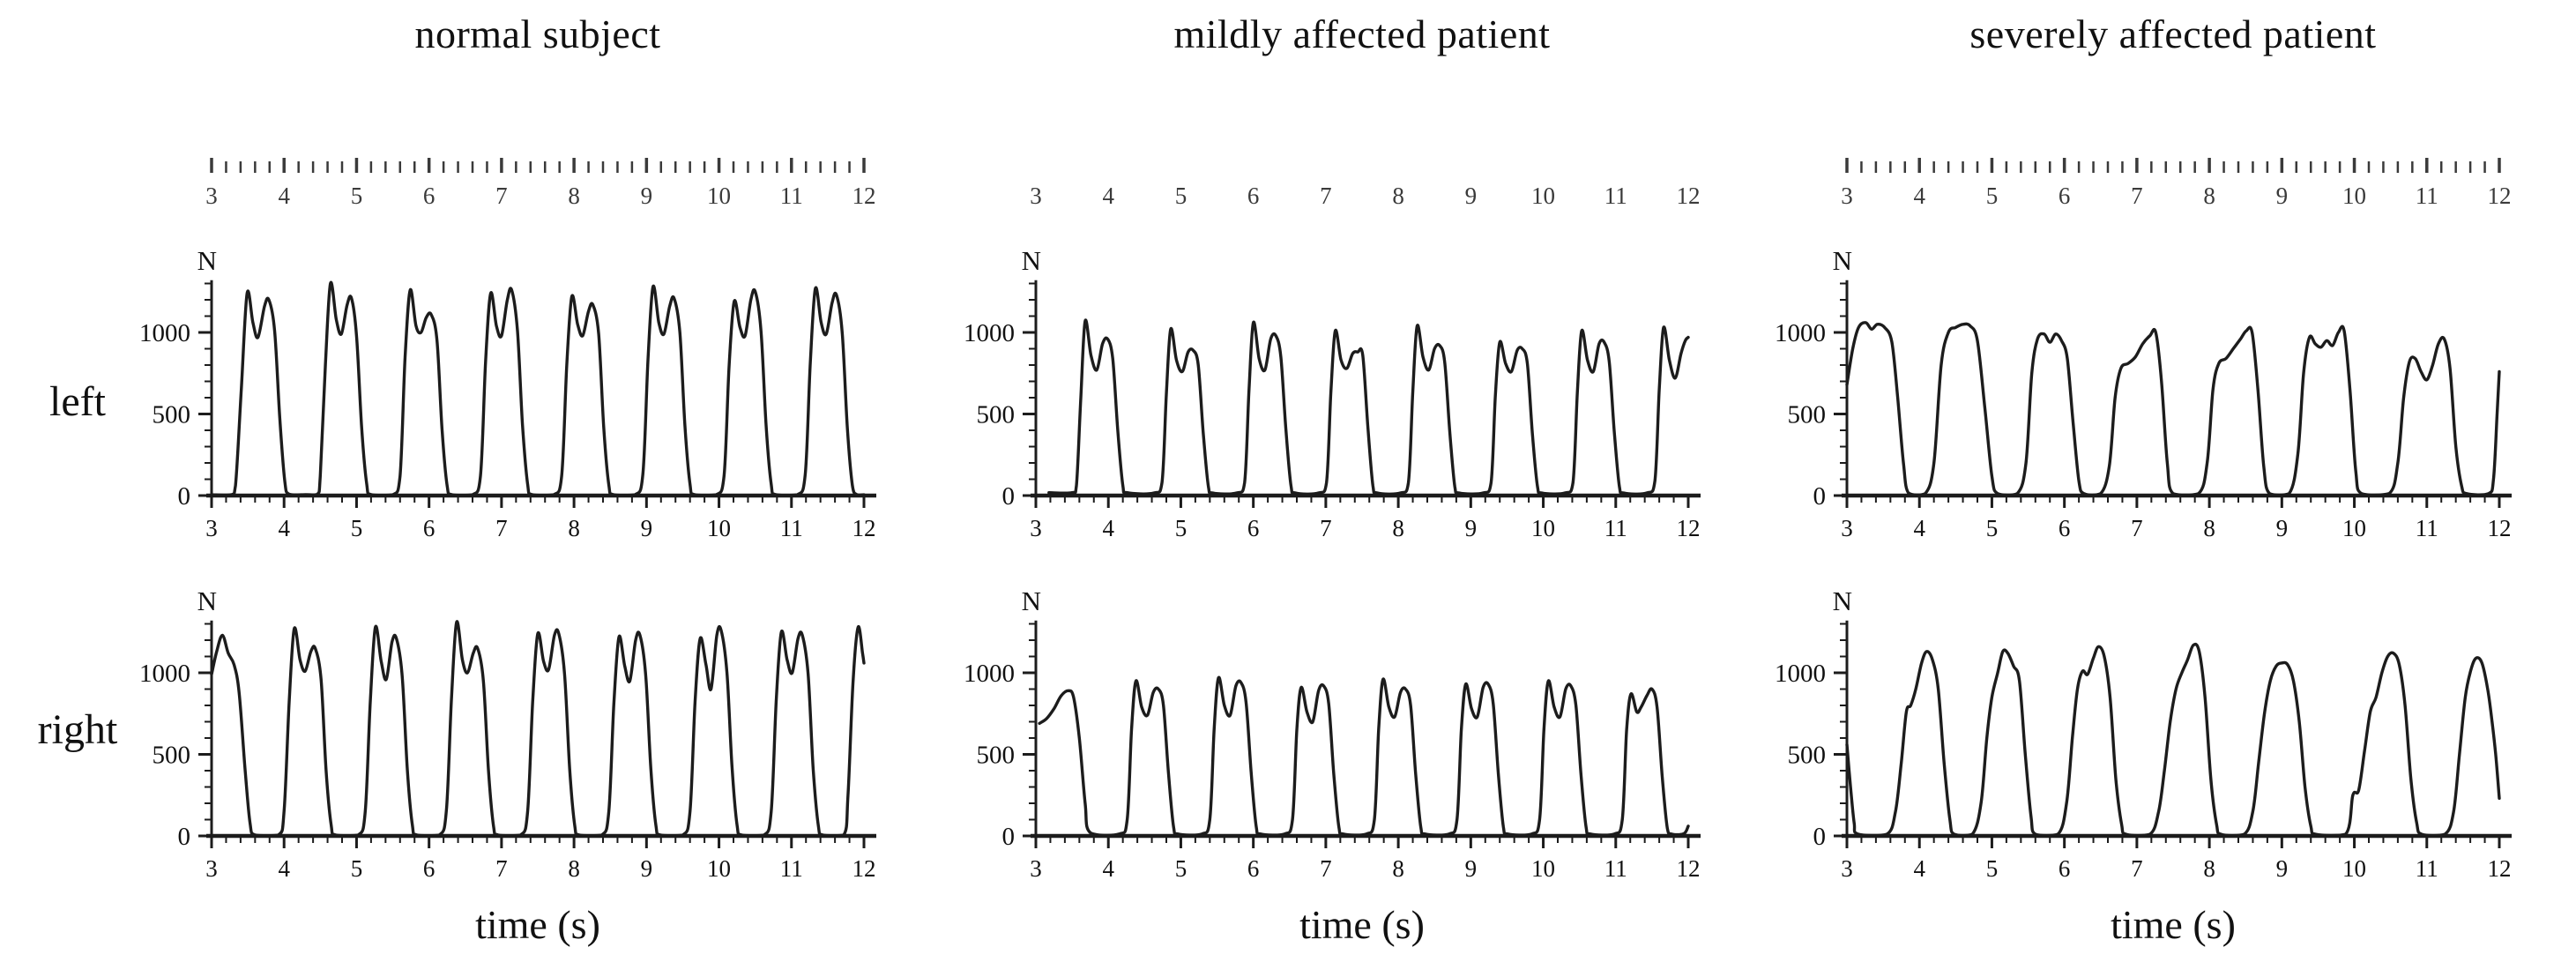 The image size is (2576, 977). I want to click on column-title-normal: normal subject, so click(537, 33).